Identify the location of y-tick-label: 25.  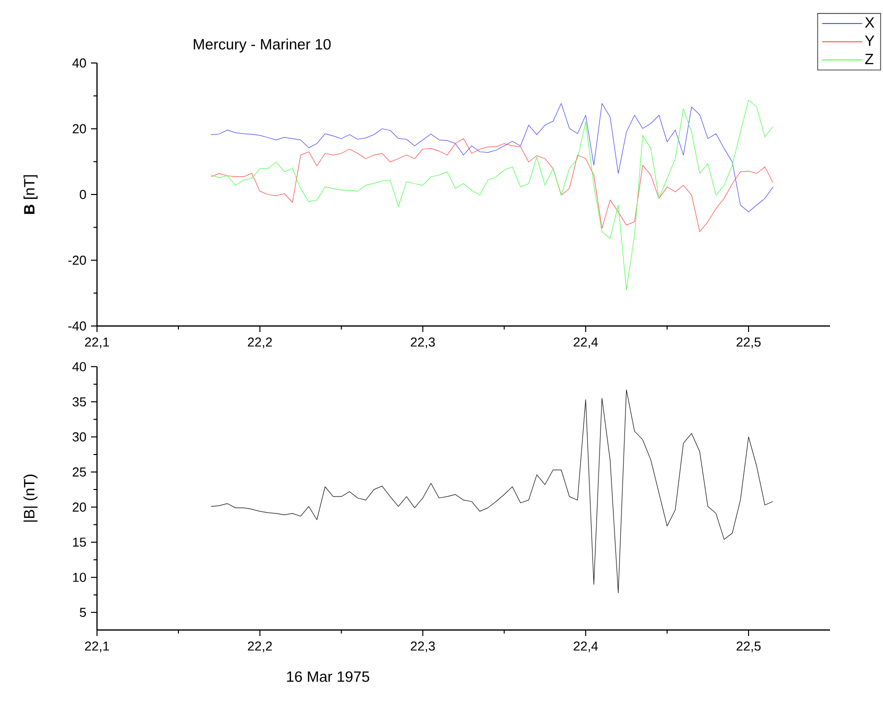
(79, 472).